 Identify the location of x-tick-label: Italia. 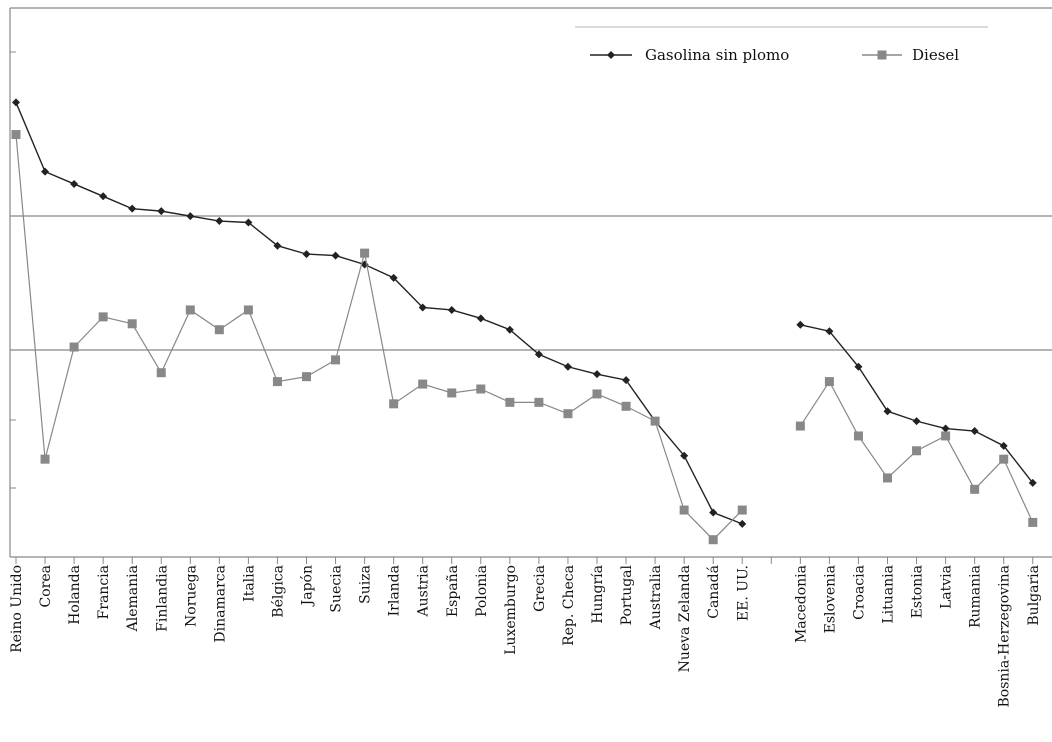
(249, 583).